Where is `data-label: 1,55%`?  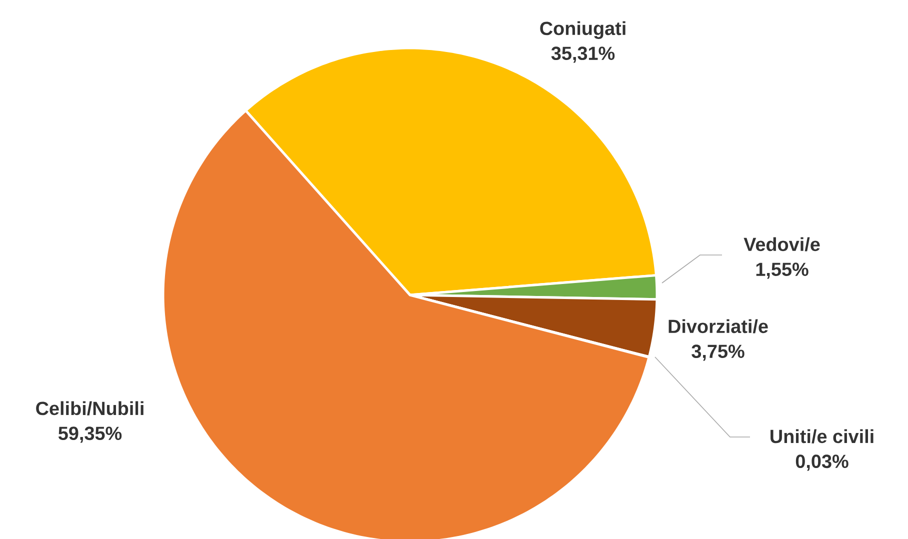 data-label: 1,55% is located at coordinates (782, 270).